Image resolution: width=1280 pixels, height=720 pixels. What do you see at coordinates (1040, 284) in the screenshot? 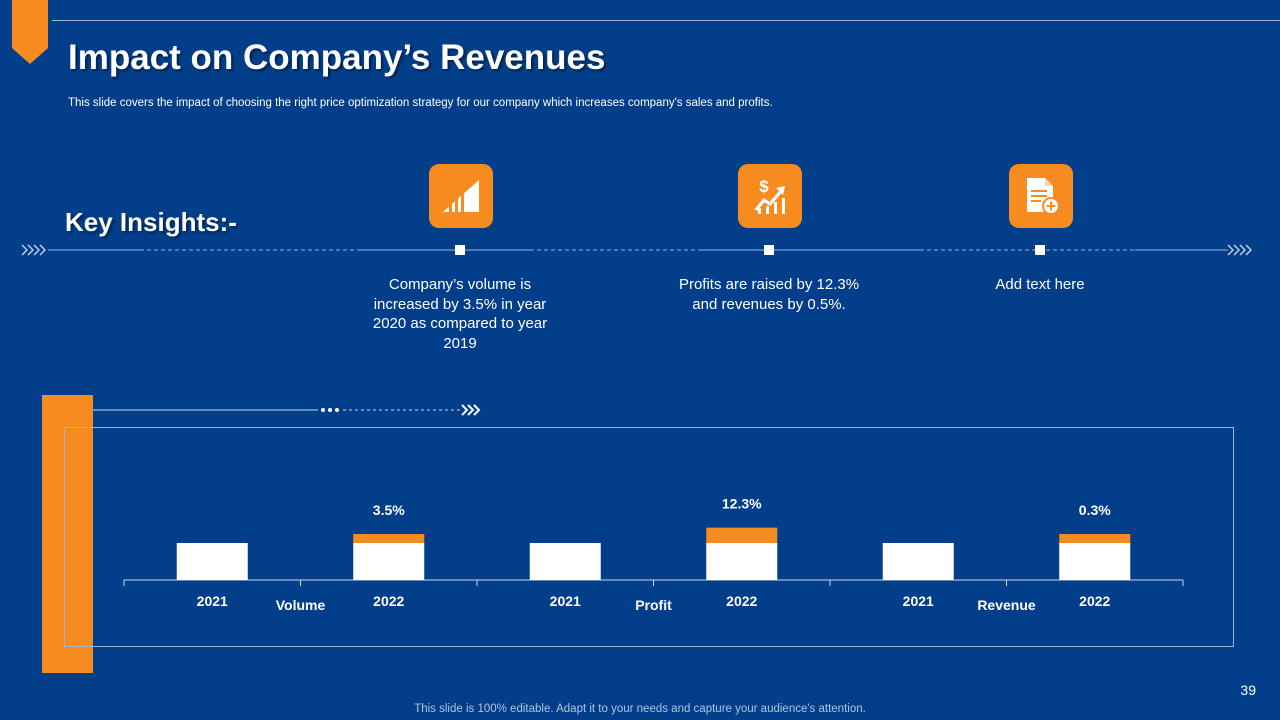
I see `insight-placeholder-text: Add text here` at bounding box center [1040, 284].